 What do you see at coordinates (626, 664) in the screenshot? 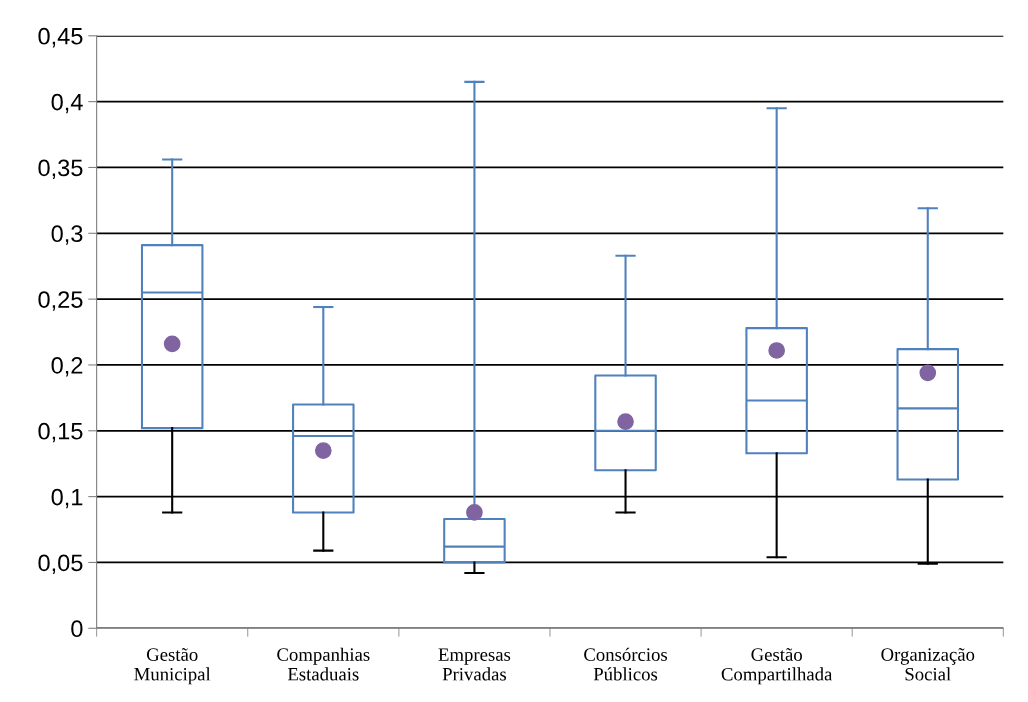
I see `x-tick-label: Consórcios Públicos` at bounding box center [626, 664].